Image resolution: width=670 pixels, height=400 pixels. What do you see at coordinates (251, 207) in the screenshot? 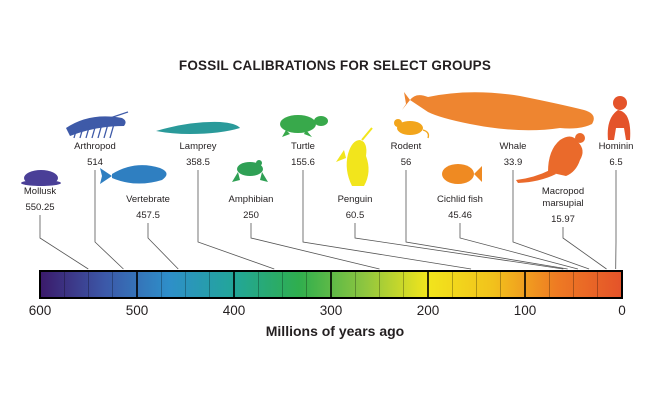
I see `group-label: Amphibian 250` at bounding box center [251, 207].